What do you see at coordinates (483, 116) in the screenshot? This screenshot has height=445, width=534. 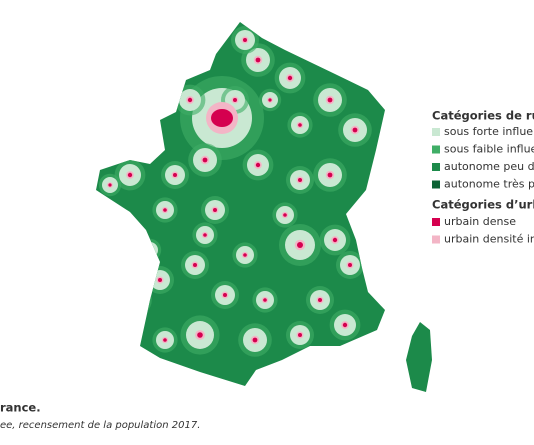 I see `legend-title: Catégories de rur` at bounding box center [483, 116].